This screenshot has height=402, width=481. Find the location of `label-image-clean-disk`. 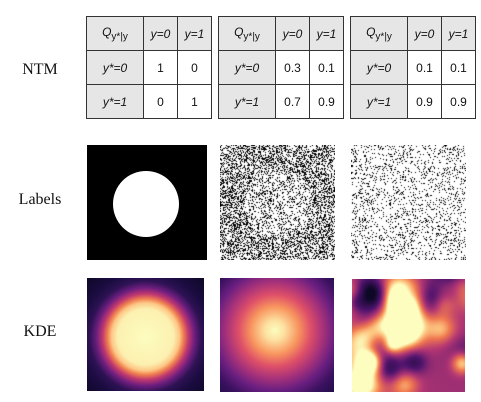

label-image-clean-disk is located at coordinates (147, 202).